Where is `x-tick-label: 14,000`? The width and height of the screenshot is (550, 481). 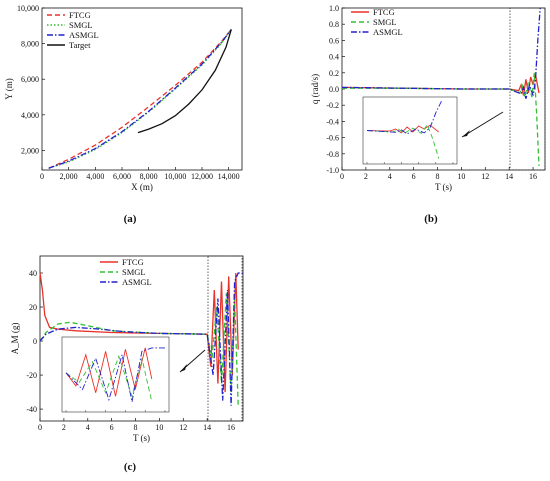
x-tick-label: 14,000 is located at coordinates (229, 176).